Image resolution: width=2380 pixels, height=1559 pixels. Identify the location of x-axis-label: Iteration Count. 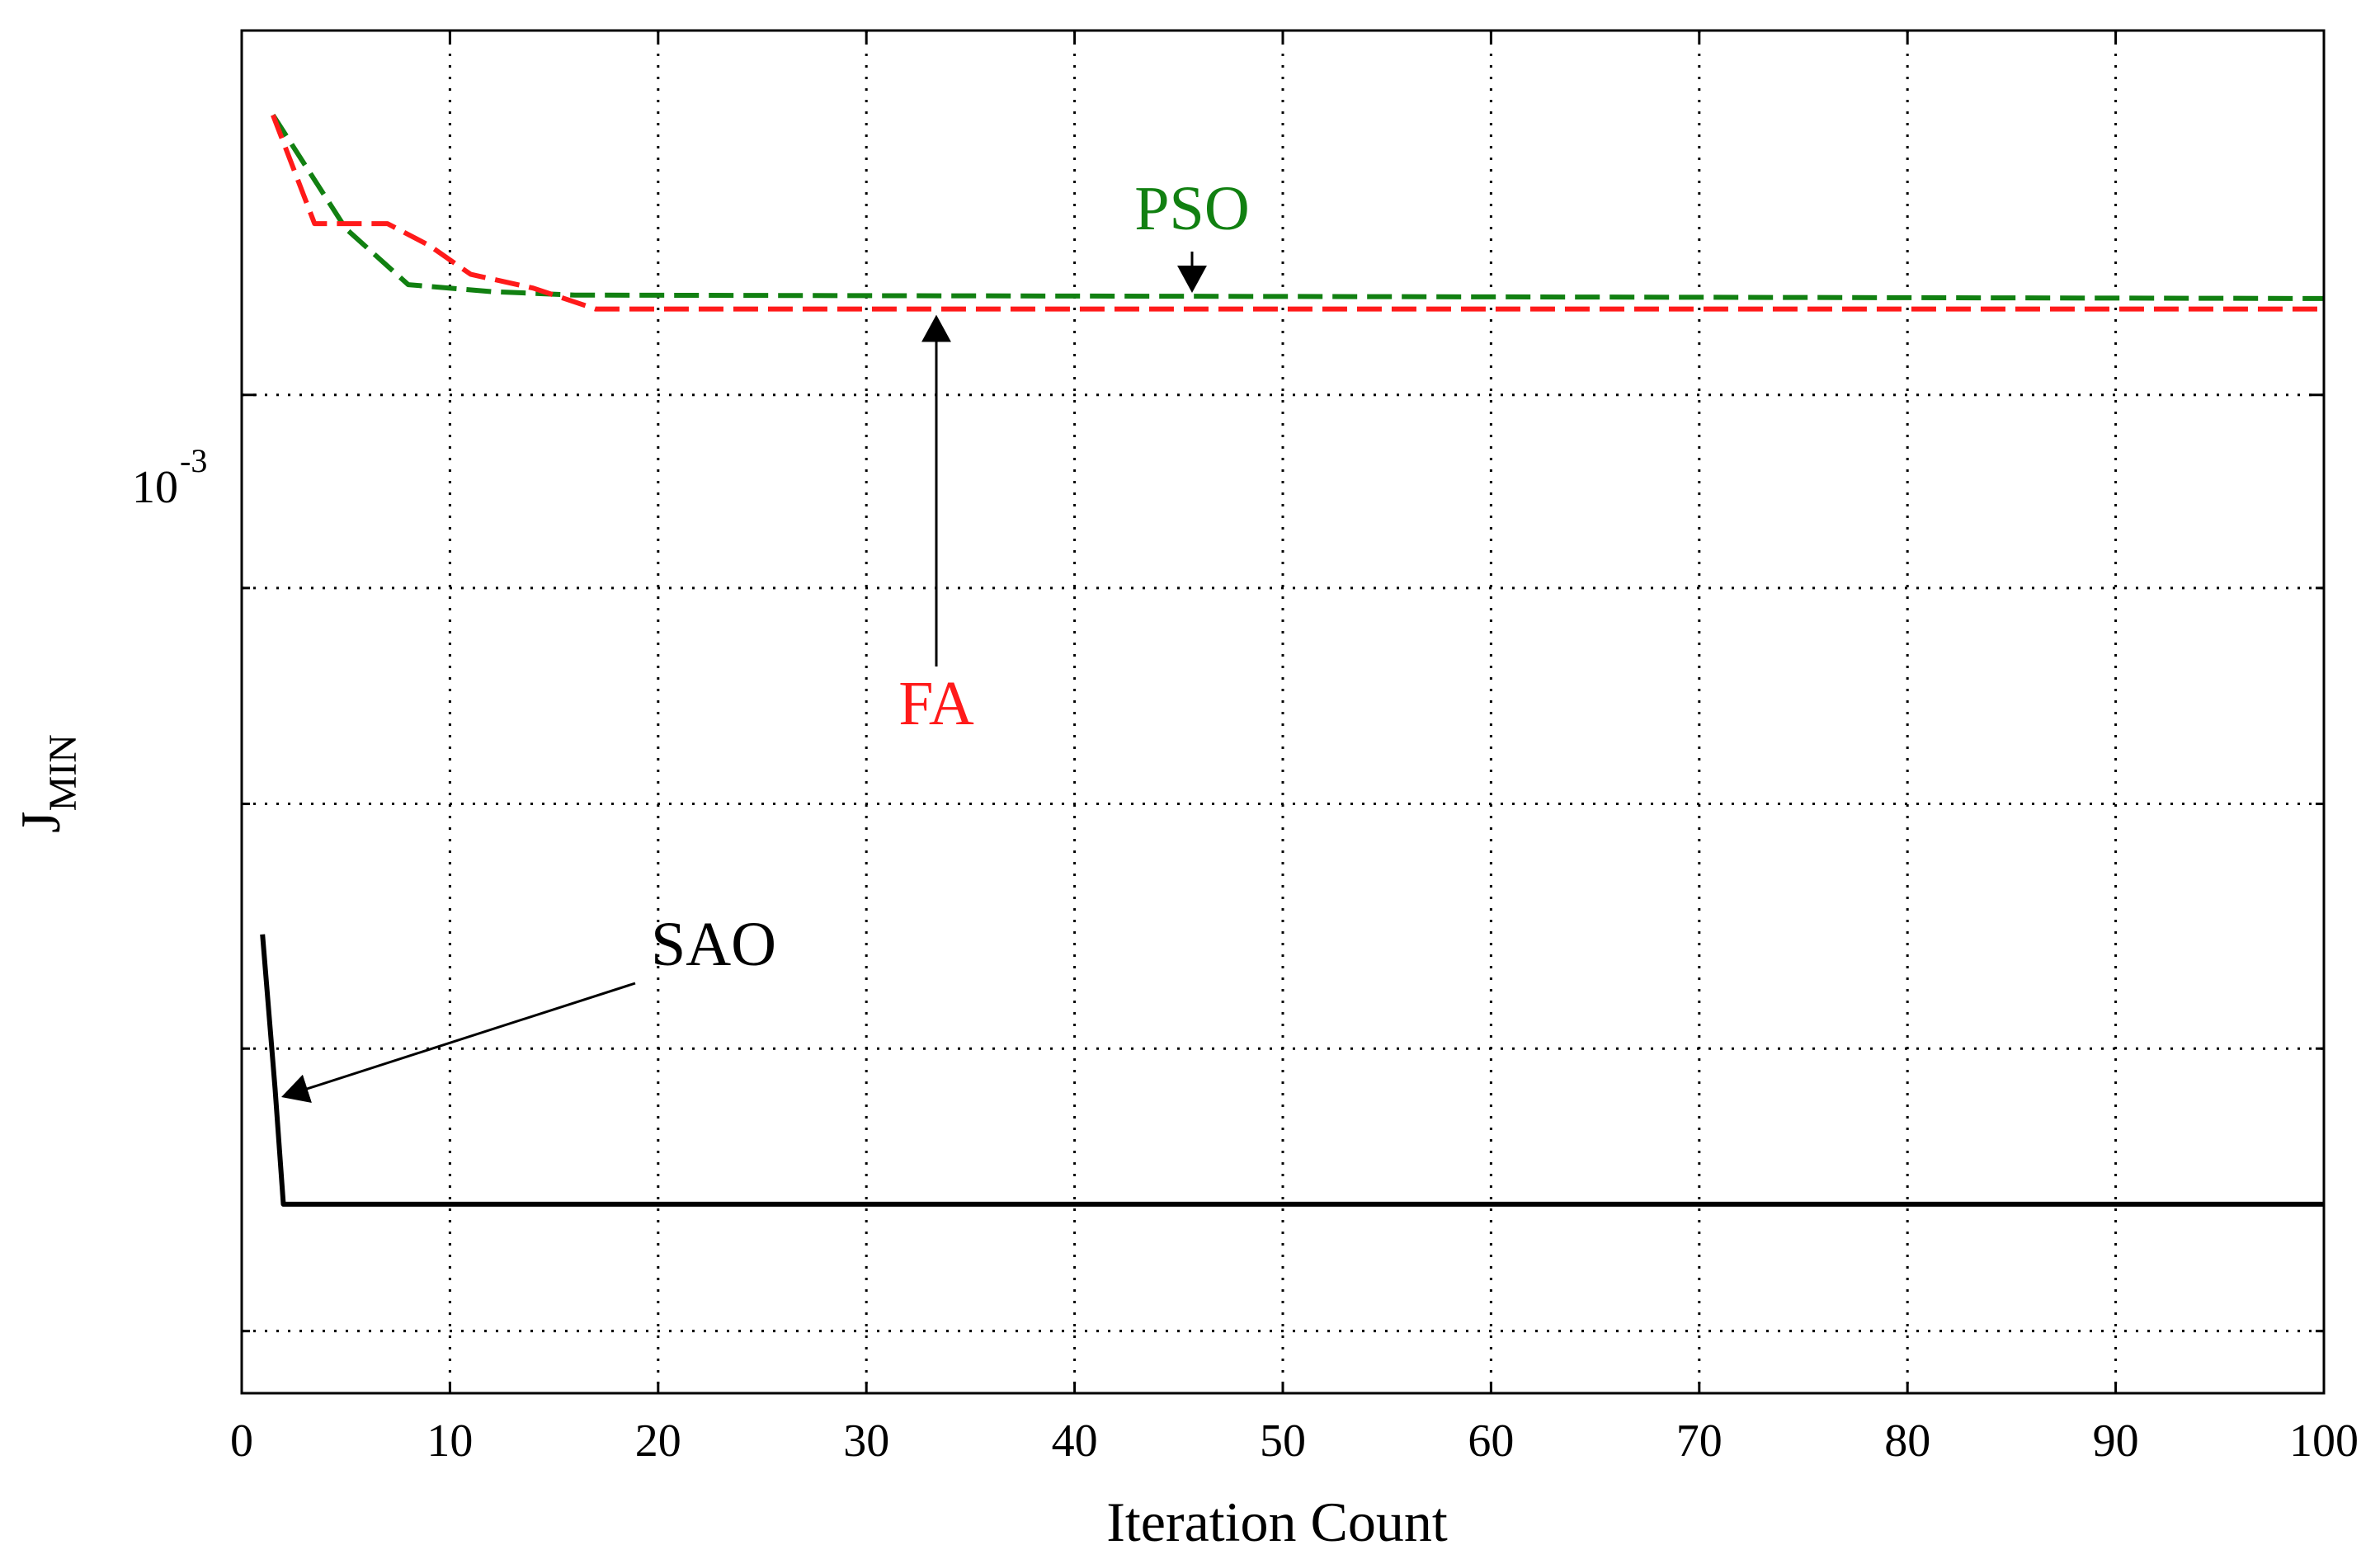
(1277, 1522).